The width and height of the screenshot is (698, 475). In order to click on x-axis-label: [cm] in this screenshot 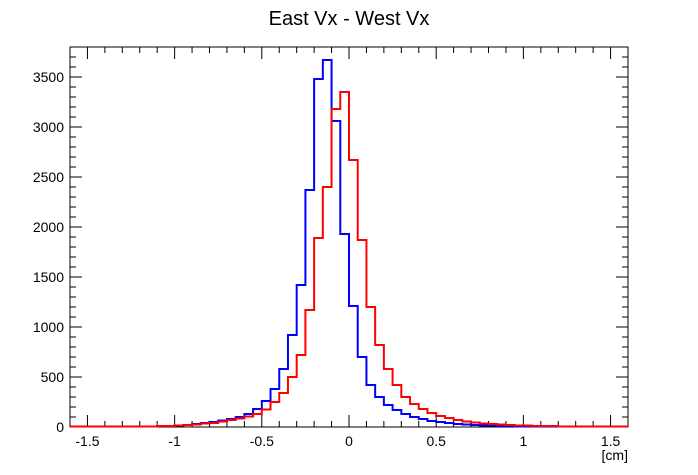, I will do `click(615, 455)`.